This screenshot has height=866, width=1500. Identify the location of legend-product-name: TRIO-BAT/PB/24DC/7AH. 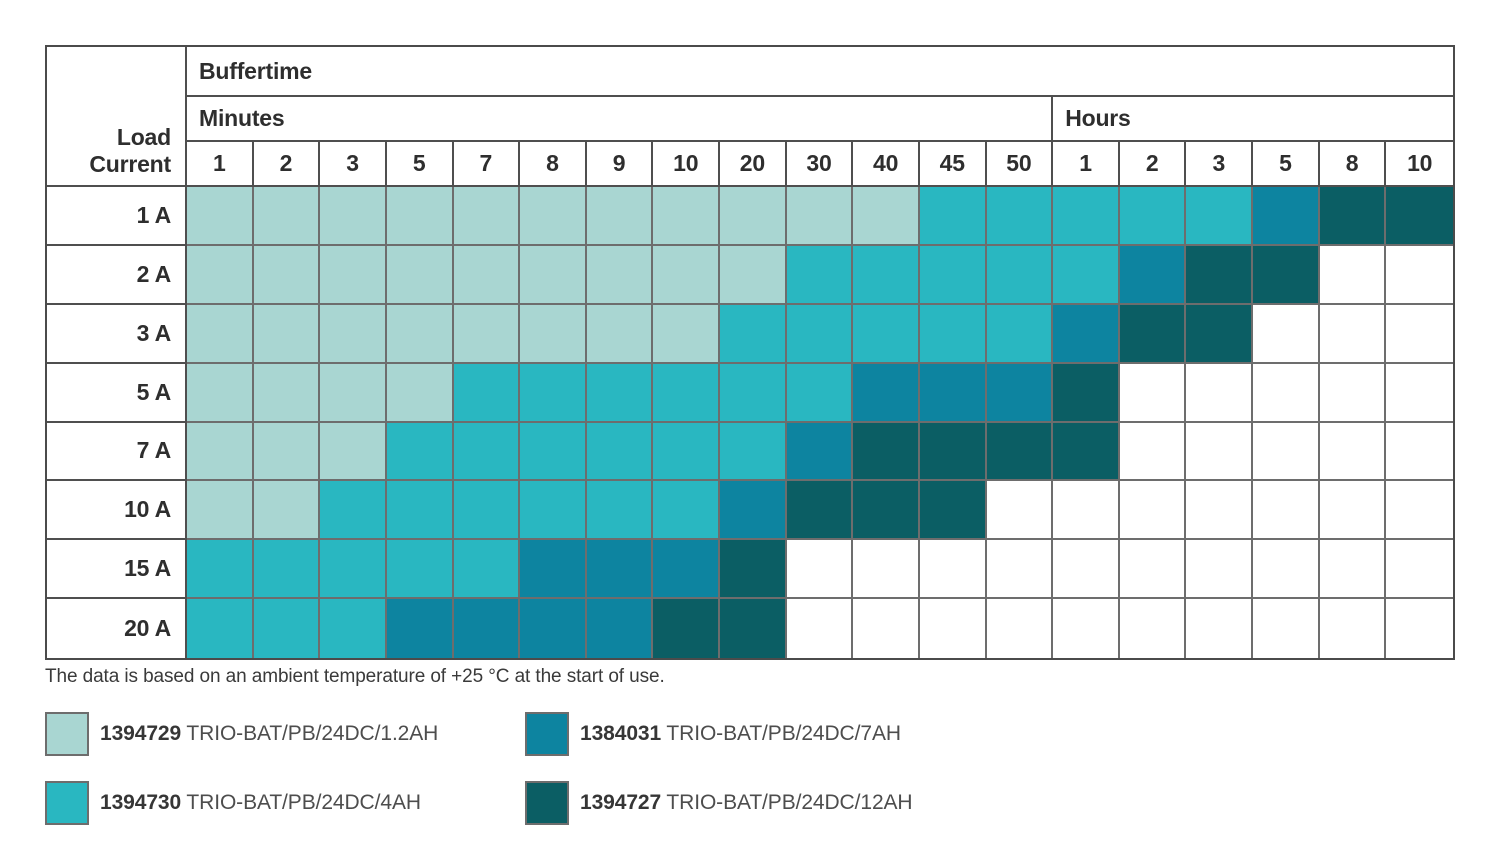
(781, 733).